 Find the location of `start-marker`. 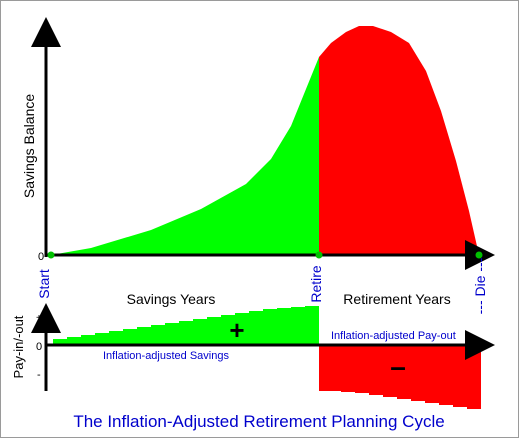

start-marker is located at coordinates (51, 255).